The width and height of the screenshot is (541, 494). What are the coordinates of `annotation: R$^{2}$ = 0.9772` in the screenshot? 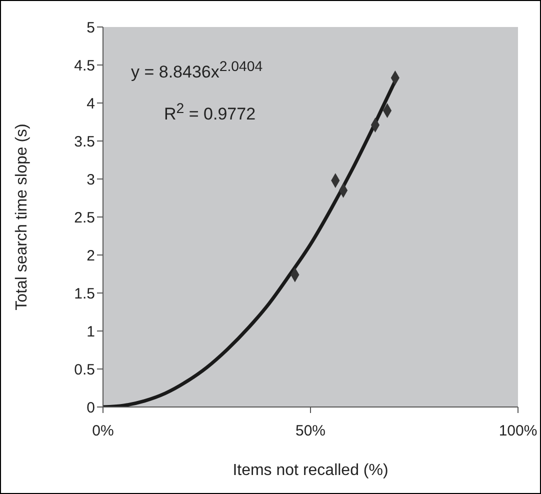 It's located at (210, 113).